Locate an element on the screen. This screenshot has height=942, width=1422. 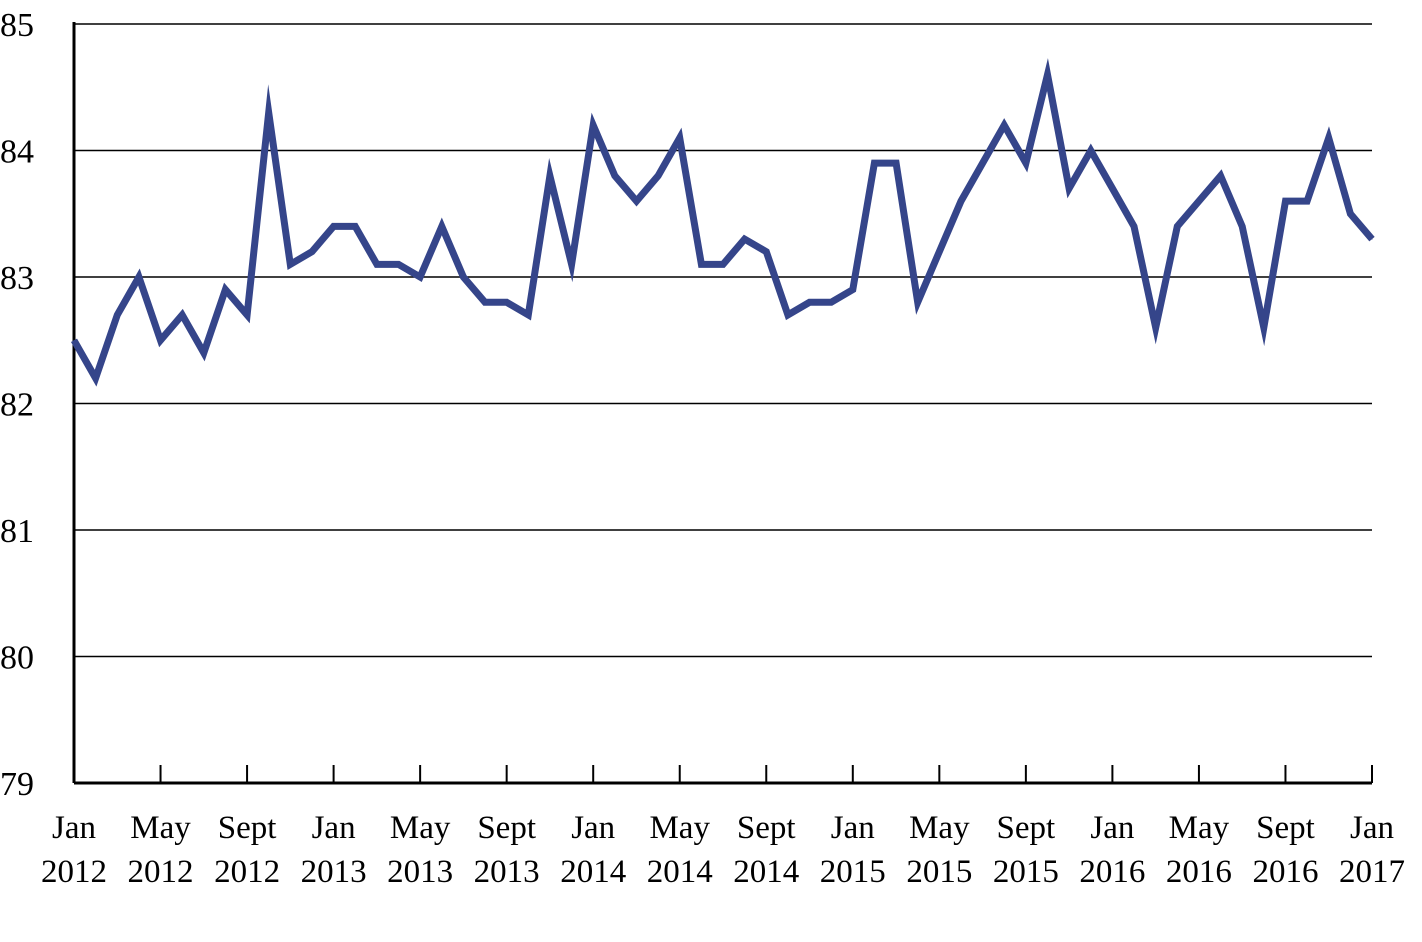
y-tick-label: 80 is located at coordinates (17, 658).